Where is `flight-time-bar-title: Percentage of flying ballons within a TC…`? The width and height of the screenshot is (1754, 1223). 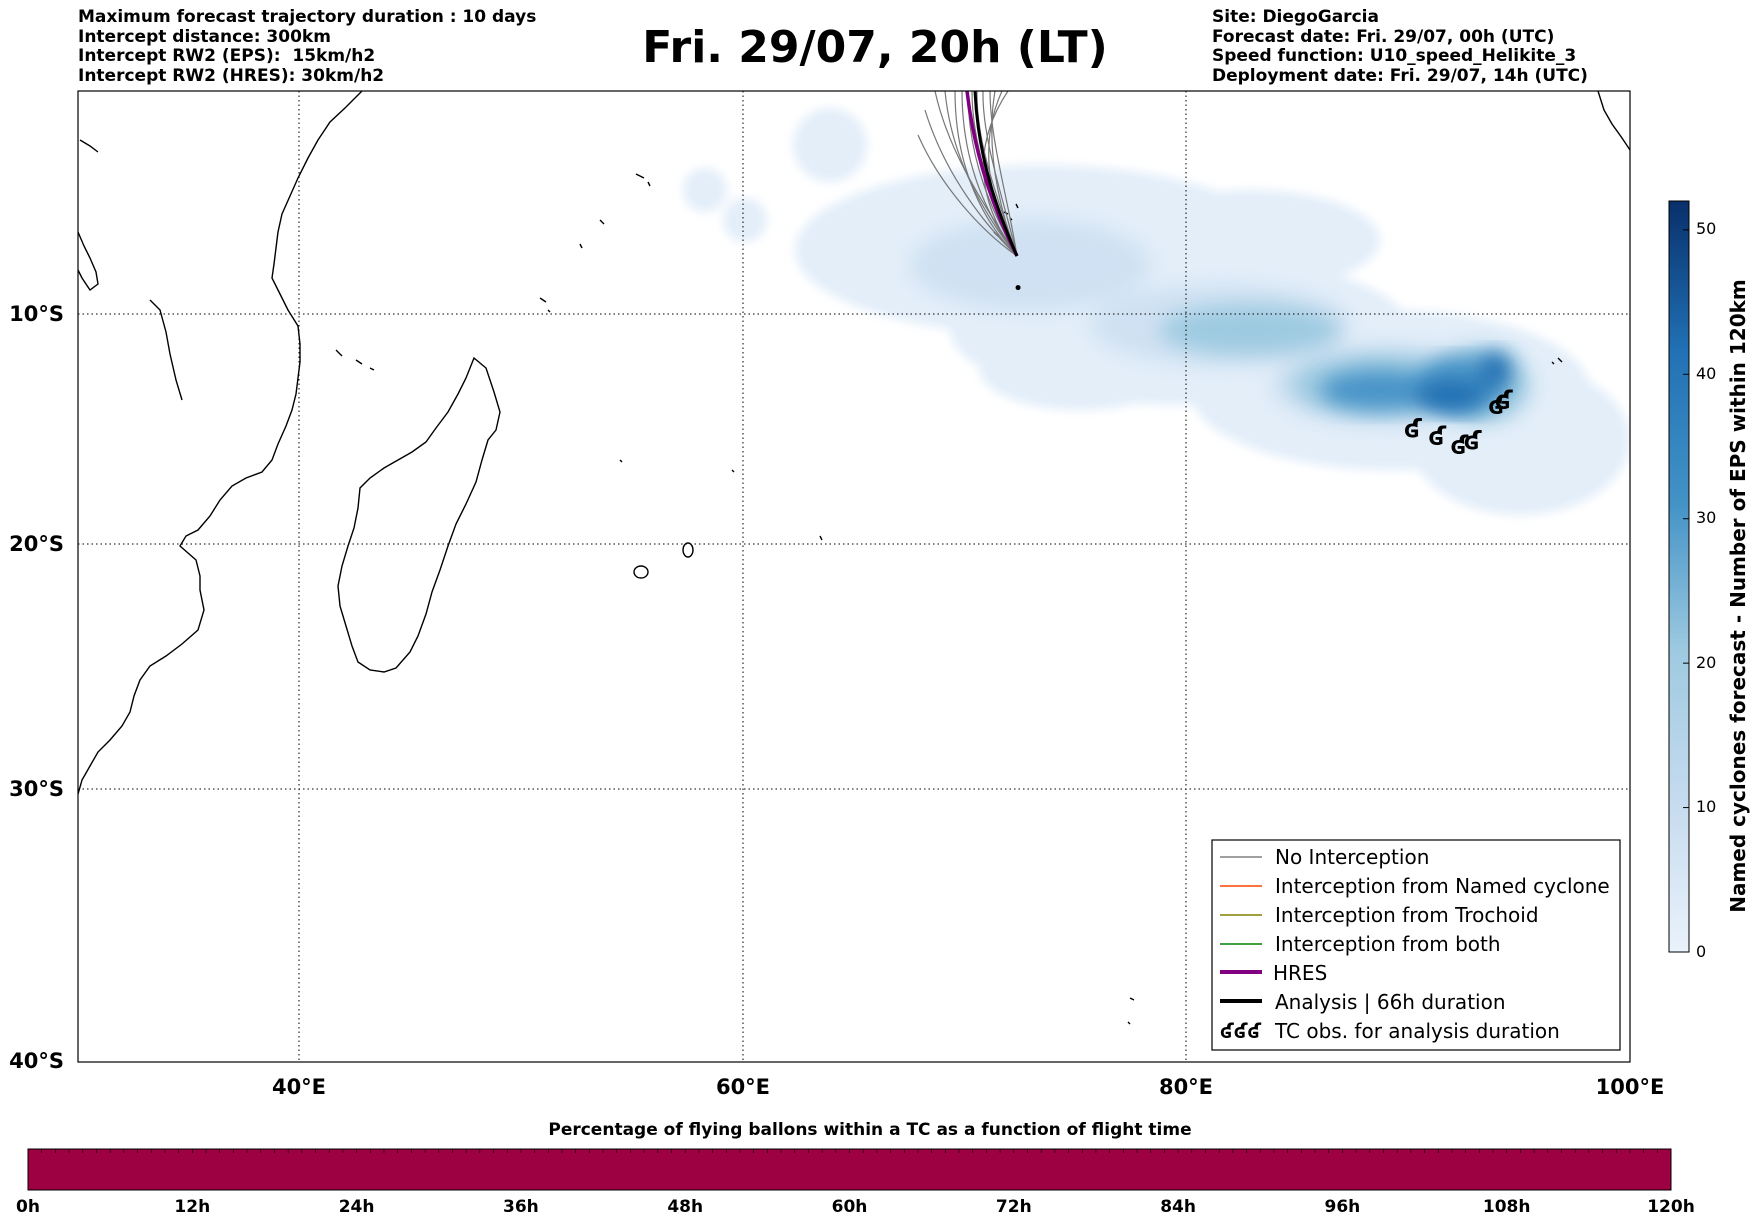
flight-time-bar-title: Percentage of flying ballons within a TC… is located at coordinates (869, 1130).